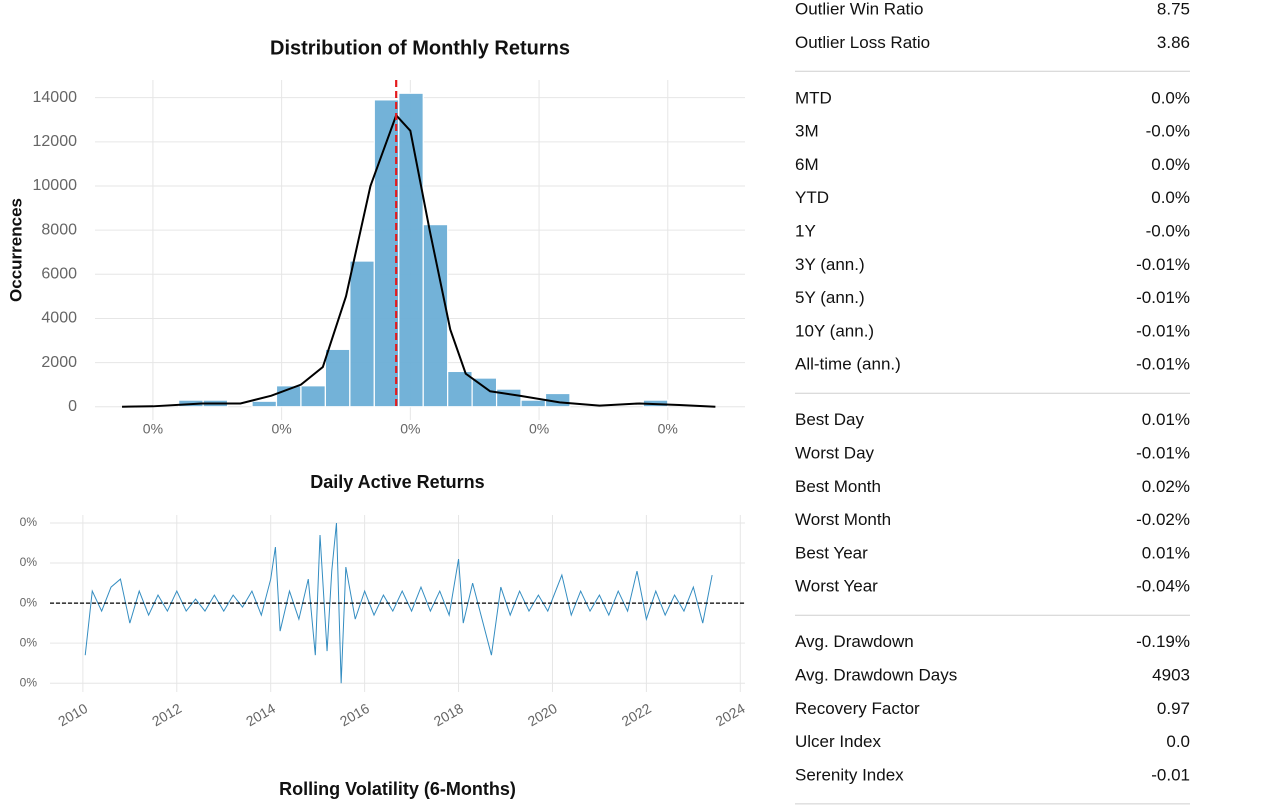  What do you see at coordinates (1171, 674) in the screenshot?
I see `metric-value: 4903` at bounding box center [1171, 674].